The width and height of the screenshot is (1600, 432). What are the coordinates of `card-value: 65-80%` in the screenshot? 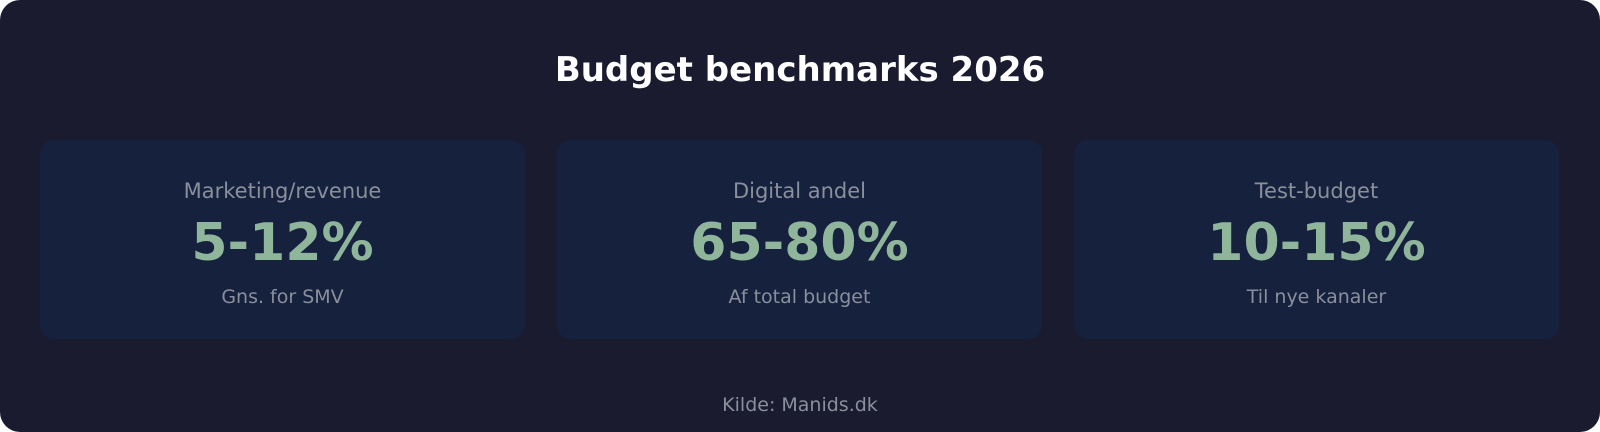 It's located at (799, 243).